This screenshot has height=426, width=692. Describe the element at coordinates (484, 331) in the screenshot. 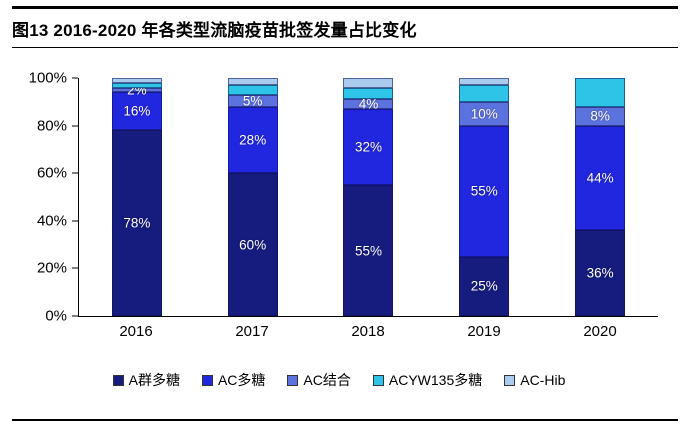

I see `x-tick-label: 2019` at that location.